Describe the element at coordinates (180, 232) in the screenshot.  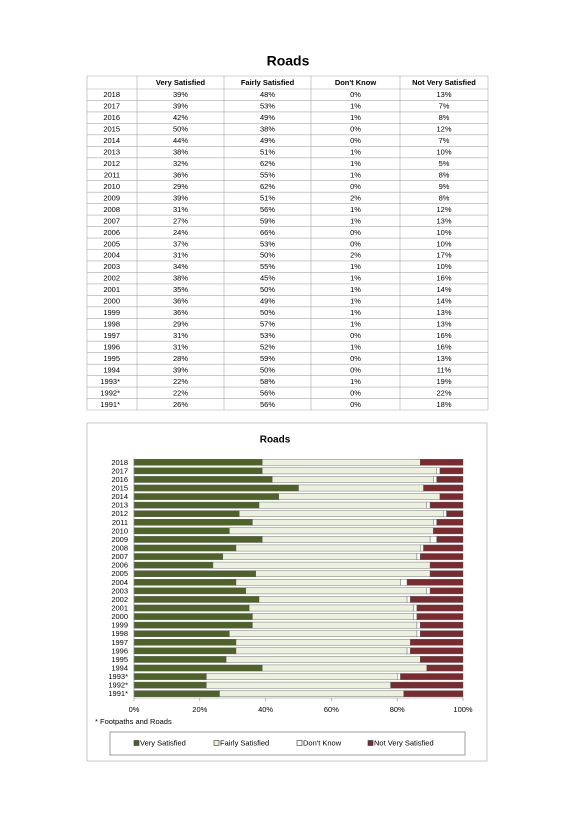
I see `table-cell: 24%` at that location.